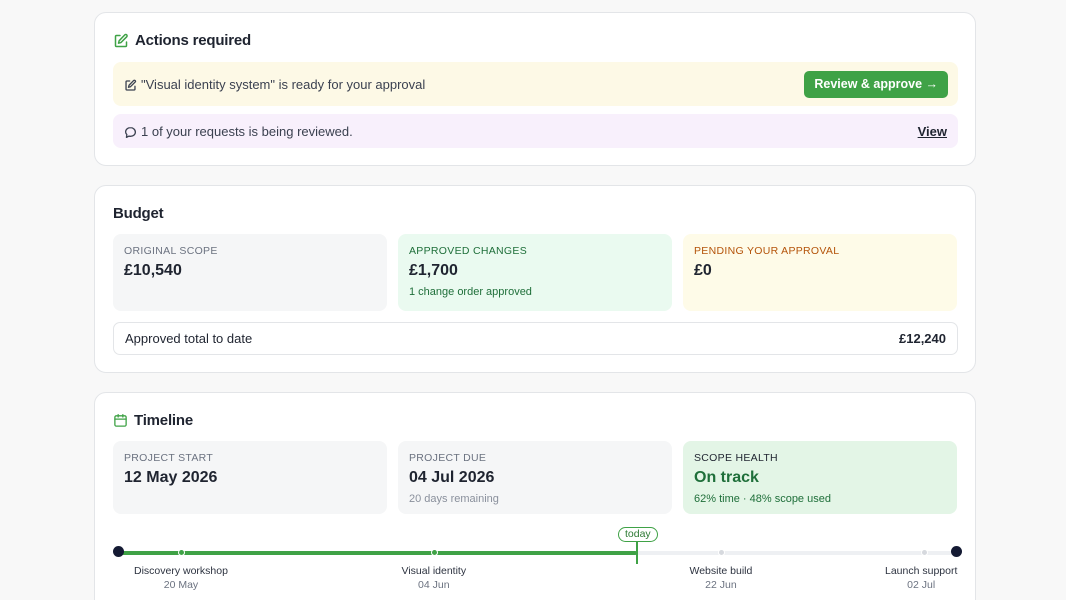  Describe the element at coordinates (956, 551) in the screenshot. I see `timeline-end-point` at that location.